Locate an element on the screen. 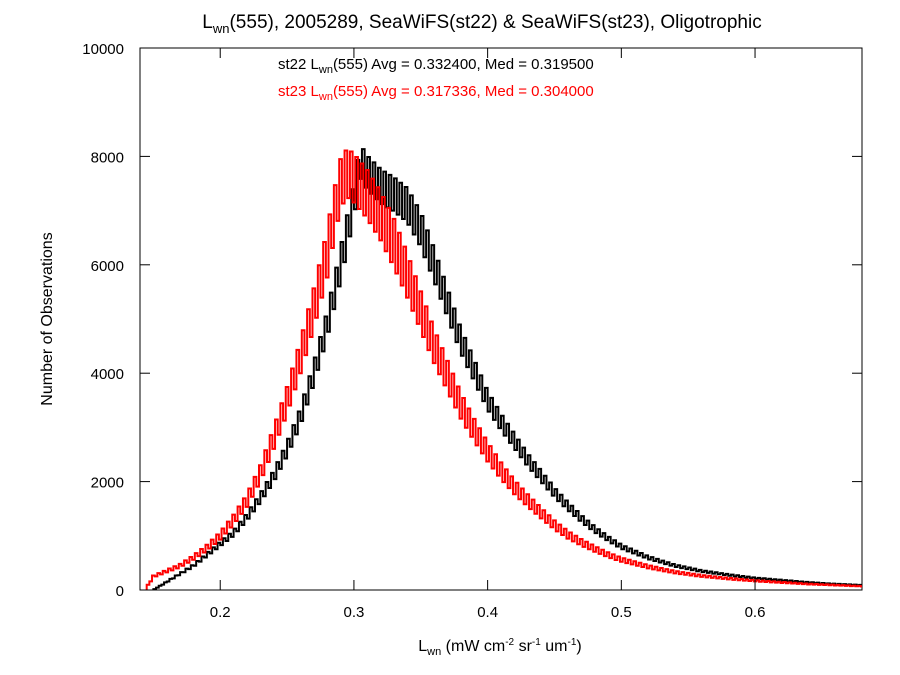 This screenshot has height=675, width=900. x-tick-label: 0.5 is located at coordinates (621, 612).